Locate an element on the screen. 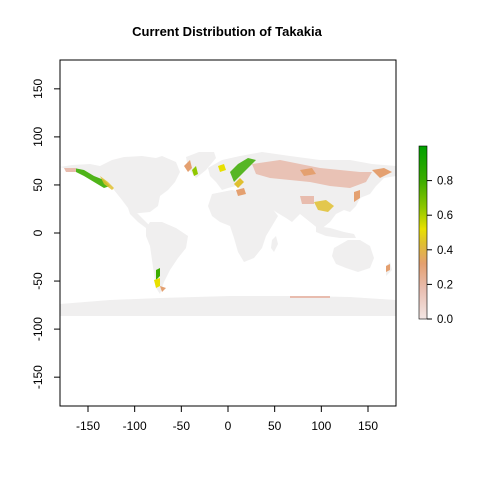 The height and width of the screenshot is (480, 480). hotspot-siberia-dots is located at coordinates (308, 172).